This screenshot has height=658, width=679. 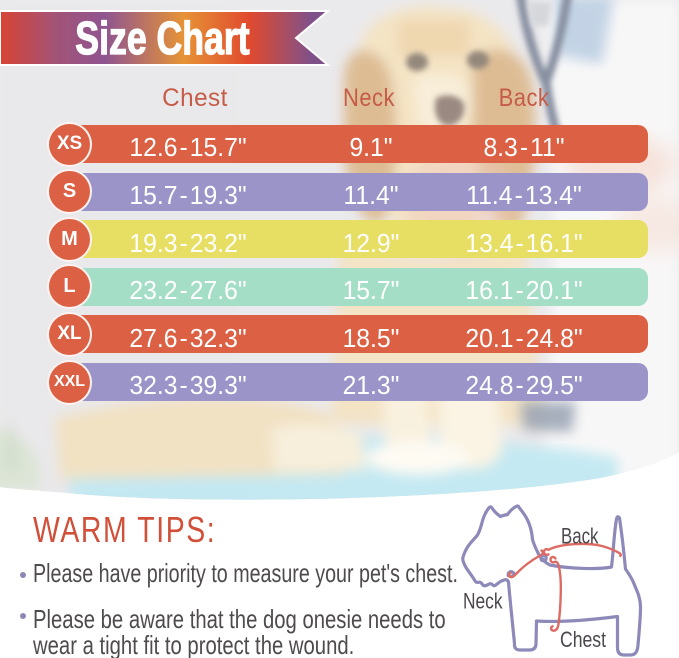 What do you see at coordinates (580, 536) in the screenshot?
I see `svg-text: Back` at bounding box center [580, 536].